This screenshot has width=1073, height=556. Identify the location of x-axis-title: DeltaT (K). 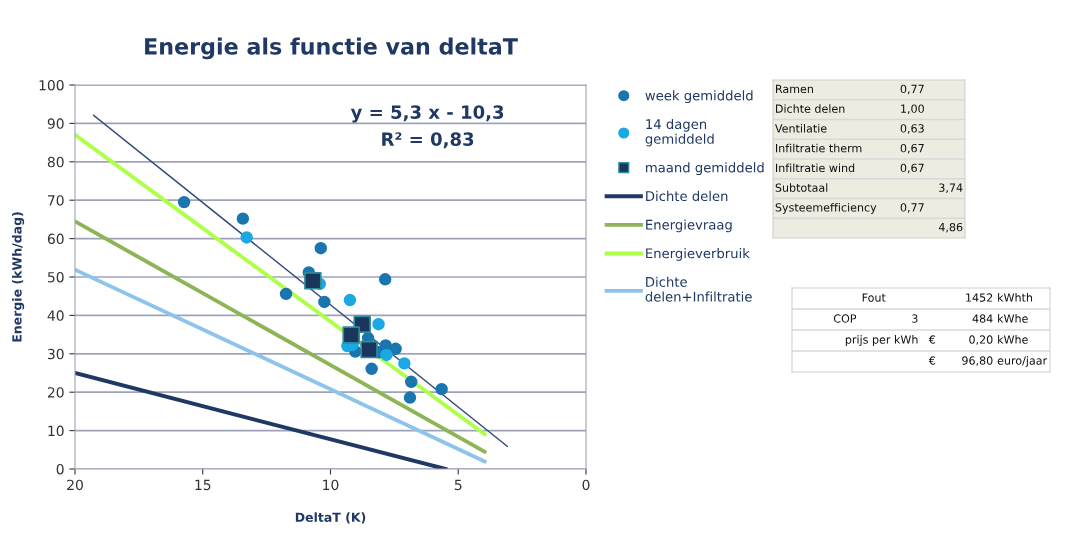
(330, 518).